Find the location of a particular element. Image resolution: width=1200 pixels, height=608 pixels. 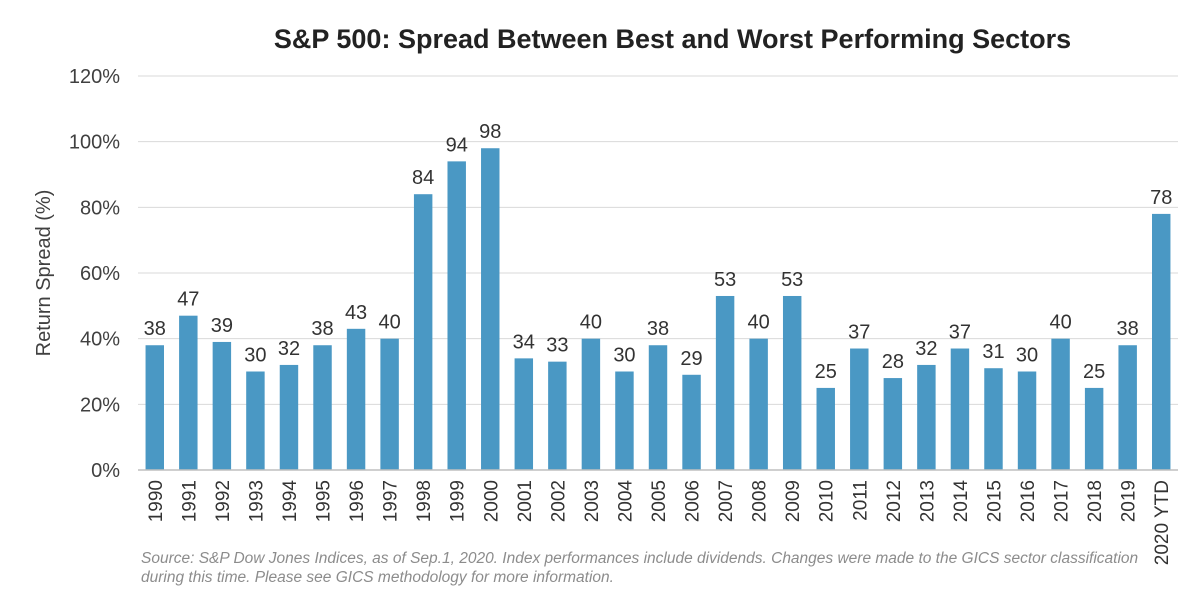

x-tick-label: 1990 is located at coordinates (156, 501).